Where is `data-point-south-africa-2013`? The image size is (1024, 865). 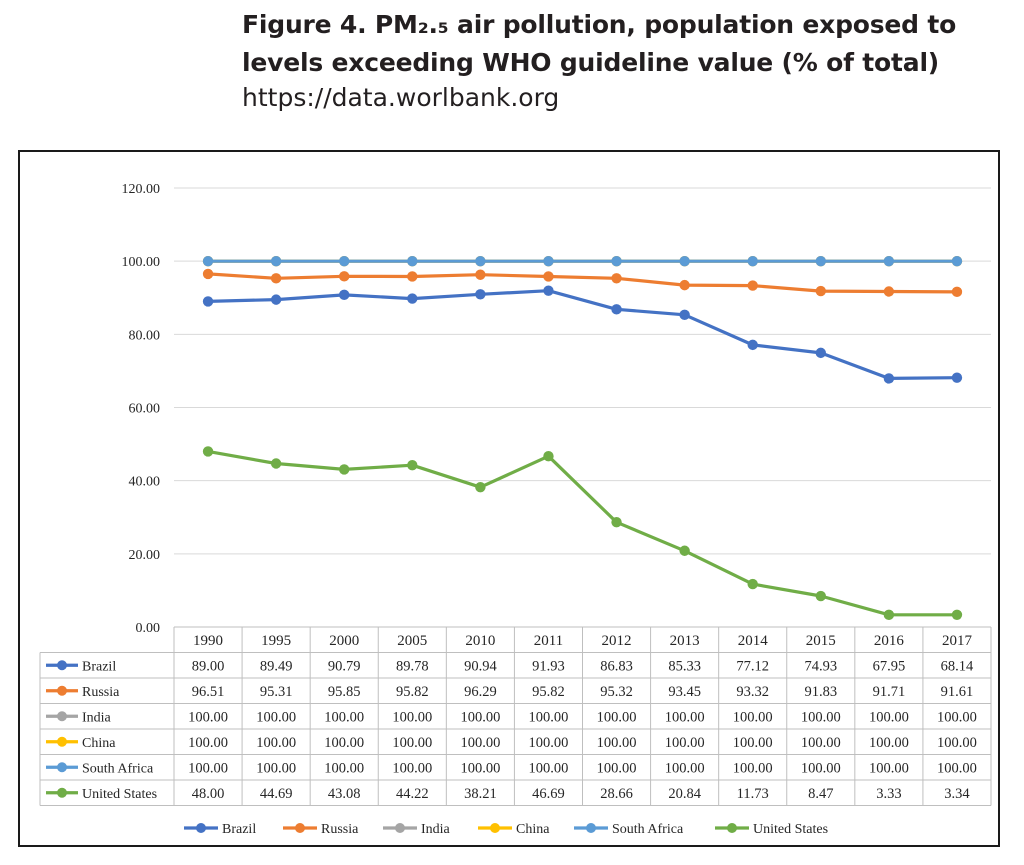
data-point-south-africa-2013 is located at coordinates (684, 261).